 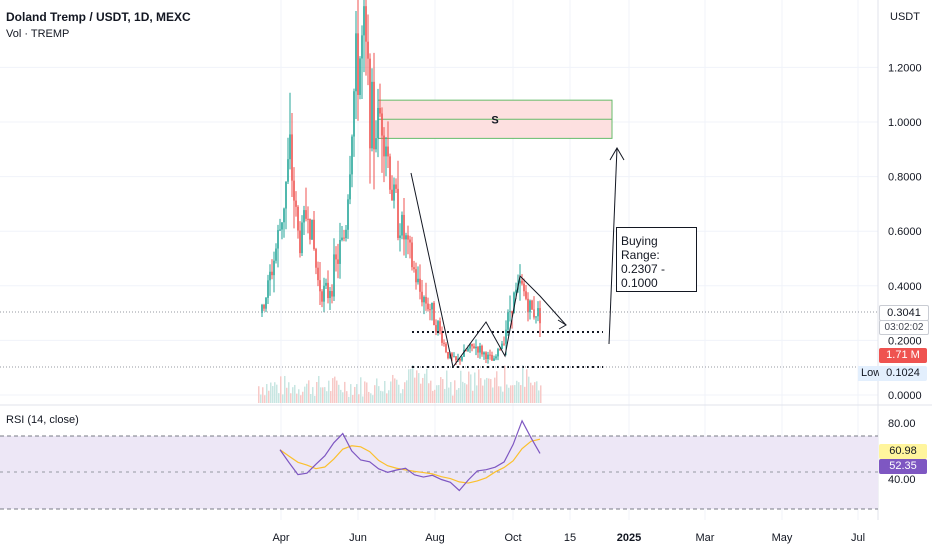 I want to click on time-axis-tick: 15, so click(x=570, y=538).